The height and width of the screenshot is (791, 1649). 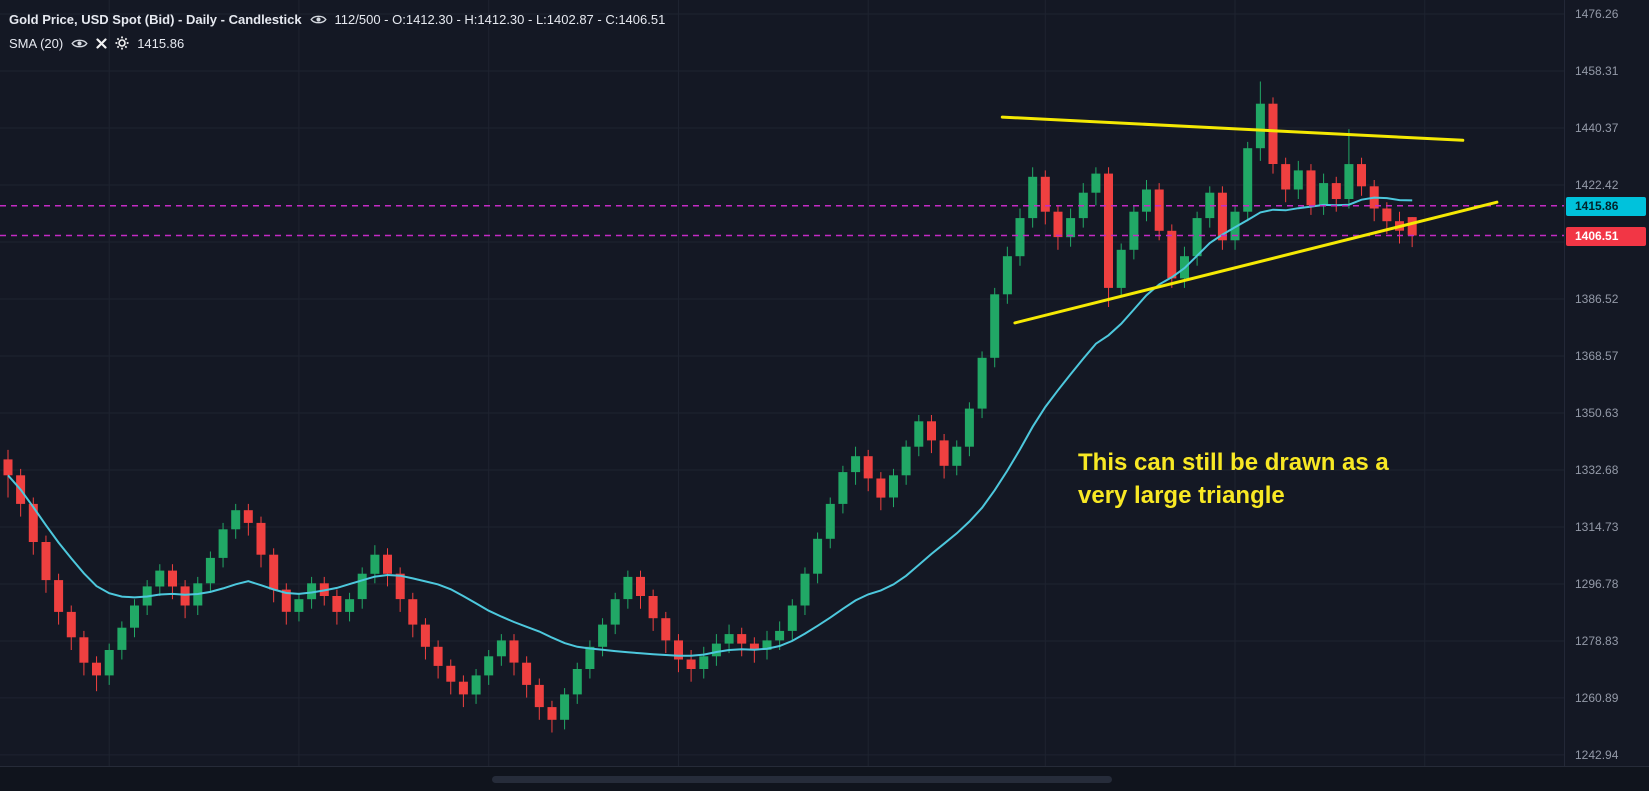 I want to click on price-axis-label: 1332.68, so click(x=1597, y=470).